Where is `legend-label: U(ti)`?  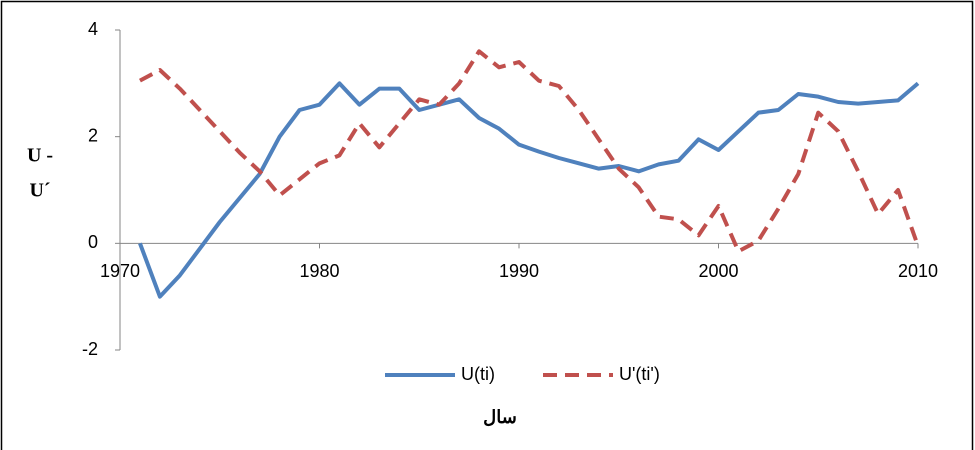 legend-label: U(ti) is located at coordinates (478, 374).